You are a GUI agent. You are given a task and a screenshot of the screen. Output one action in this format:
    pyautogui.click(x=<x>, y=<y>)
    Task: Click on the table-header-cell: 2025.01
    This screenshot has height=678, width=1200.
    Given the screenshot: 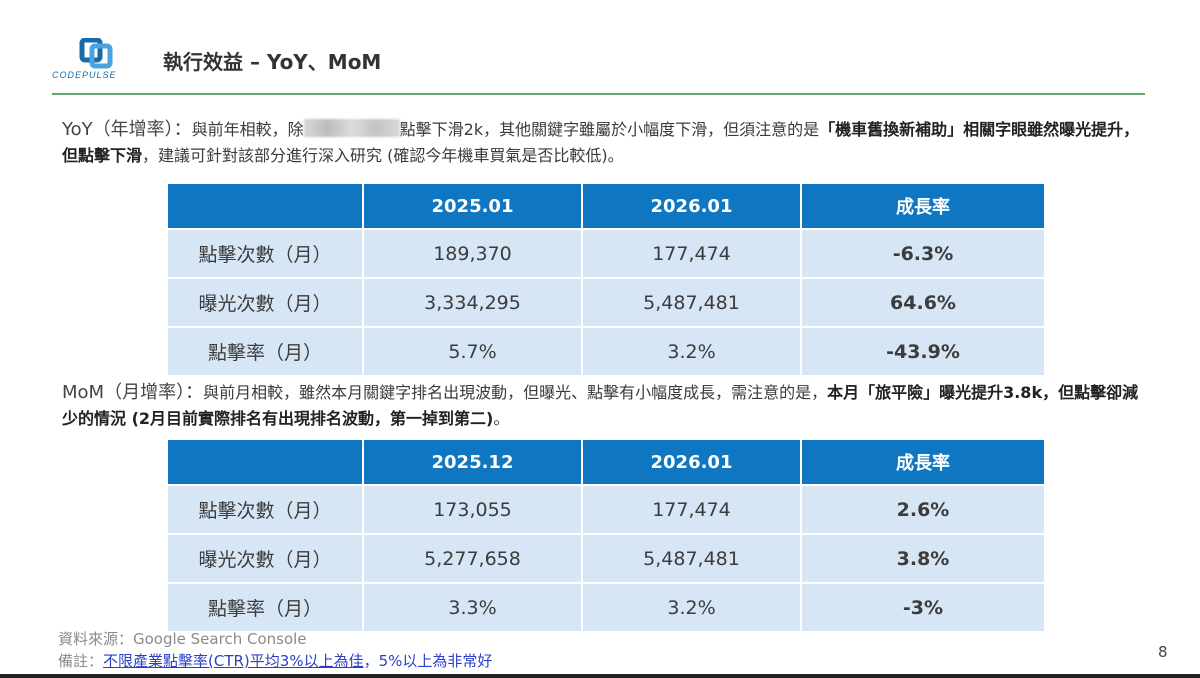 What is the action you would take?
    pyautogui.click(x=473, y=207)
    